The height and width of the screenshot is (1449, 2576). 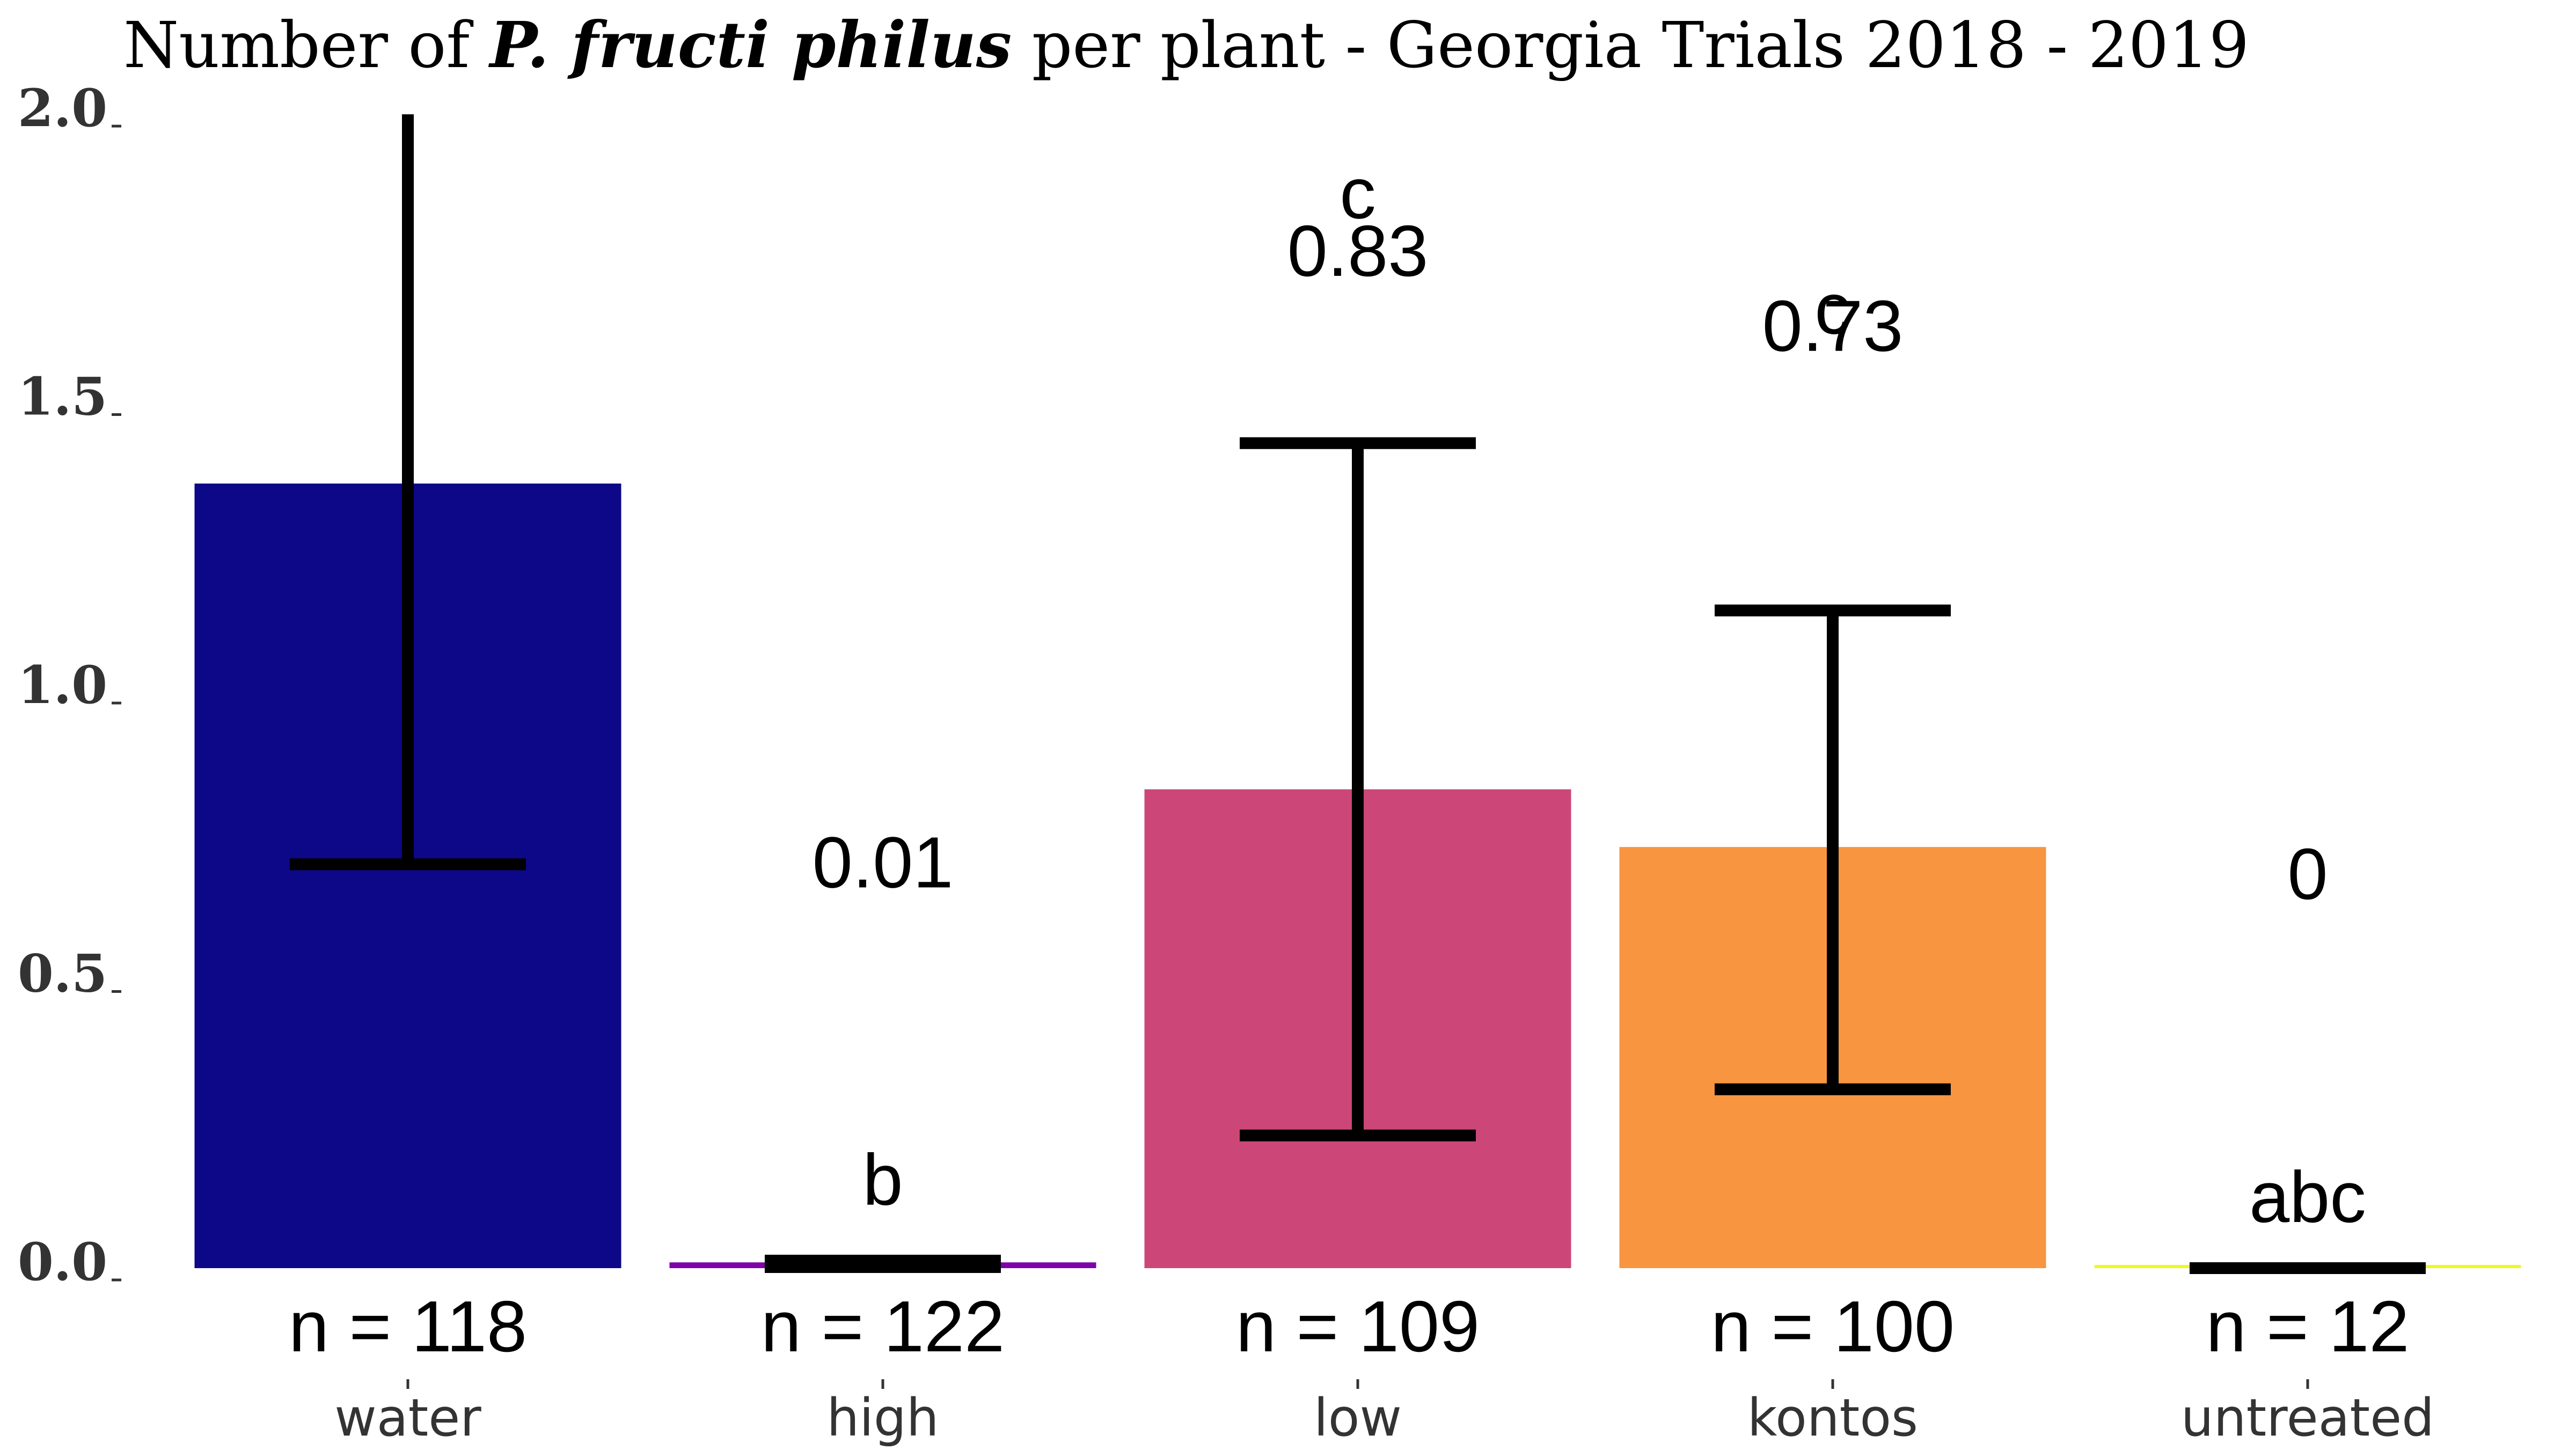 I want to click on y-tick-label: 1.5, so click(x=62, y=397).